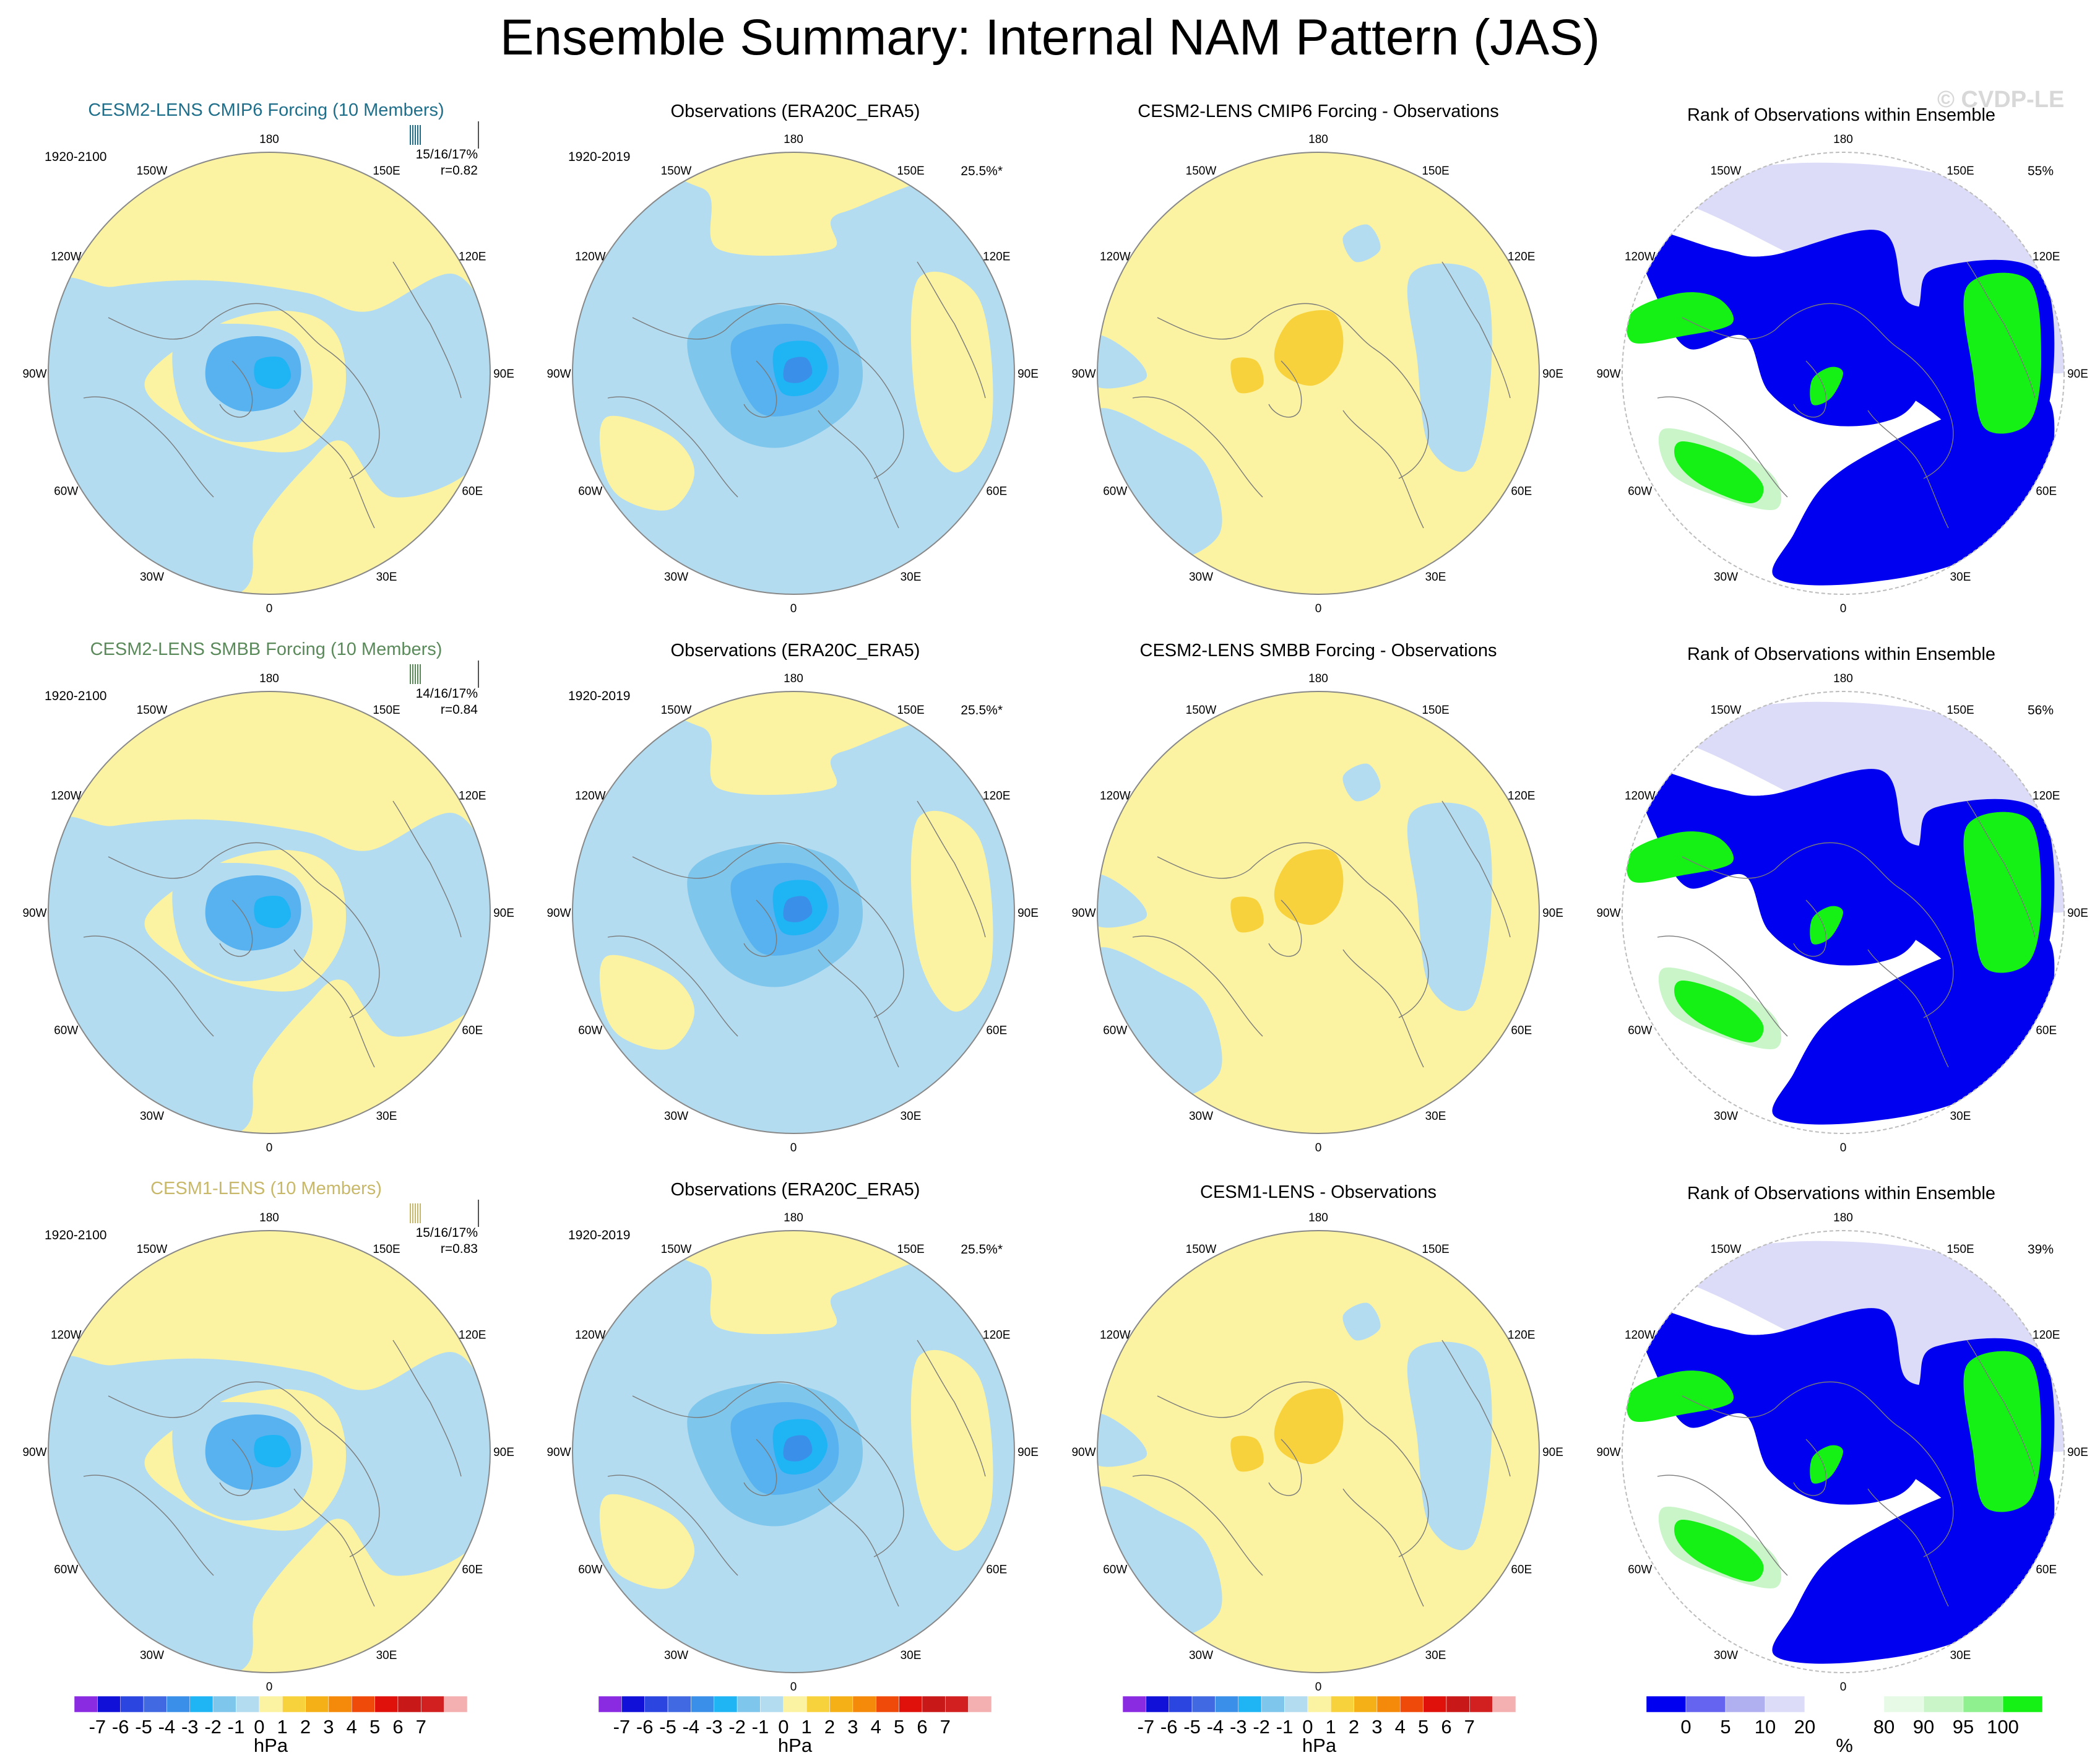 This screenshot has height=1763, width=2100. What do you see at coordinates (415, 674) in the screenshot?
I see `spread-tick` at bounding box center [415, 674].